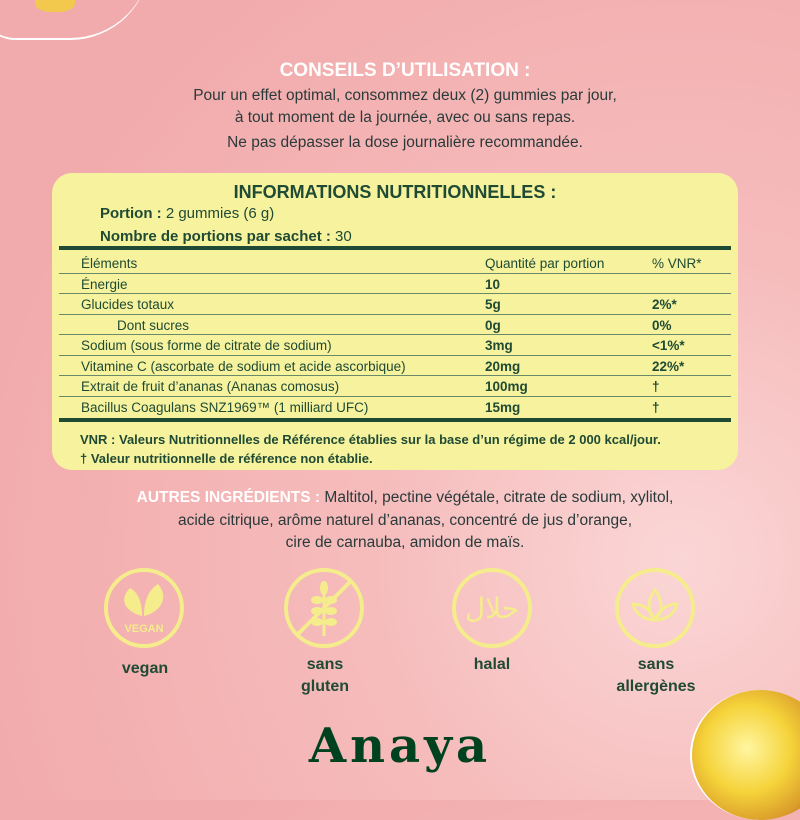 This screenshot has height=820, width=800. I want to click on portion-value: 2 gummies (6 g), so click(220, 213).